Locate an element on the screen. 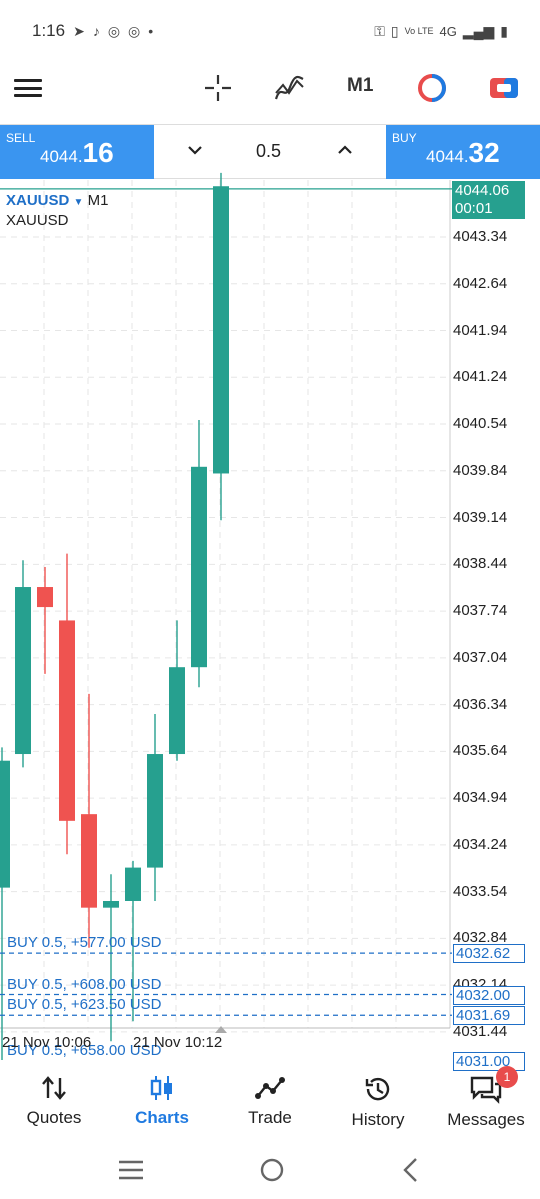 This screenshot has height=1199, width=540. price-axis-label: 4040.54 is located at coordinates (480, 424).